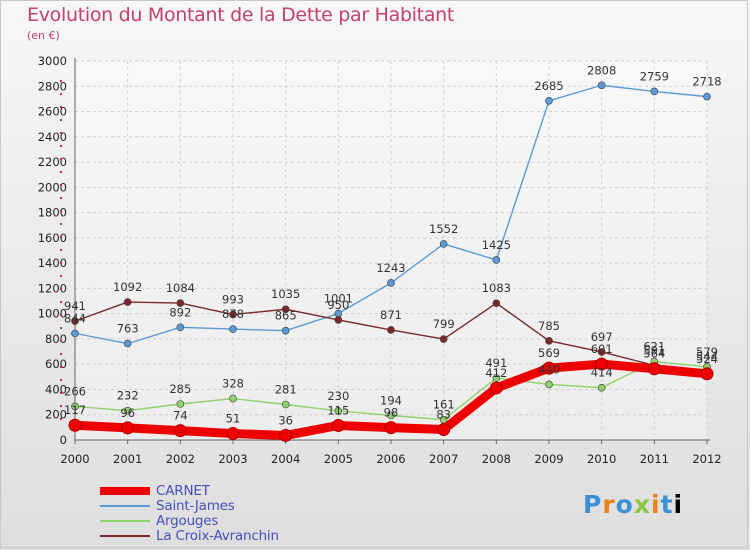 The height and width of the screenshot is (550, 750). Describe the element at coordinates (233, 419) in the screenshot. I see `data-label-carnet: 51` at that location.